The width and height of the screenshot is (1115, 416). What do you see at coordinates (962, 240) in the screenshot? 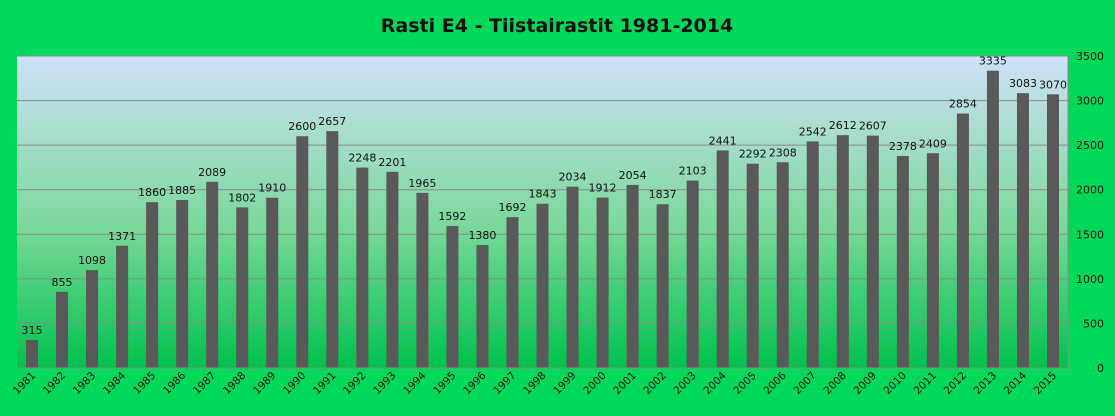
I see `bar-2012` at bounding box center [962, 240].